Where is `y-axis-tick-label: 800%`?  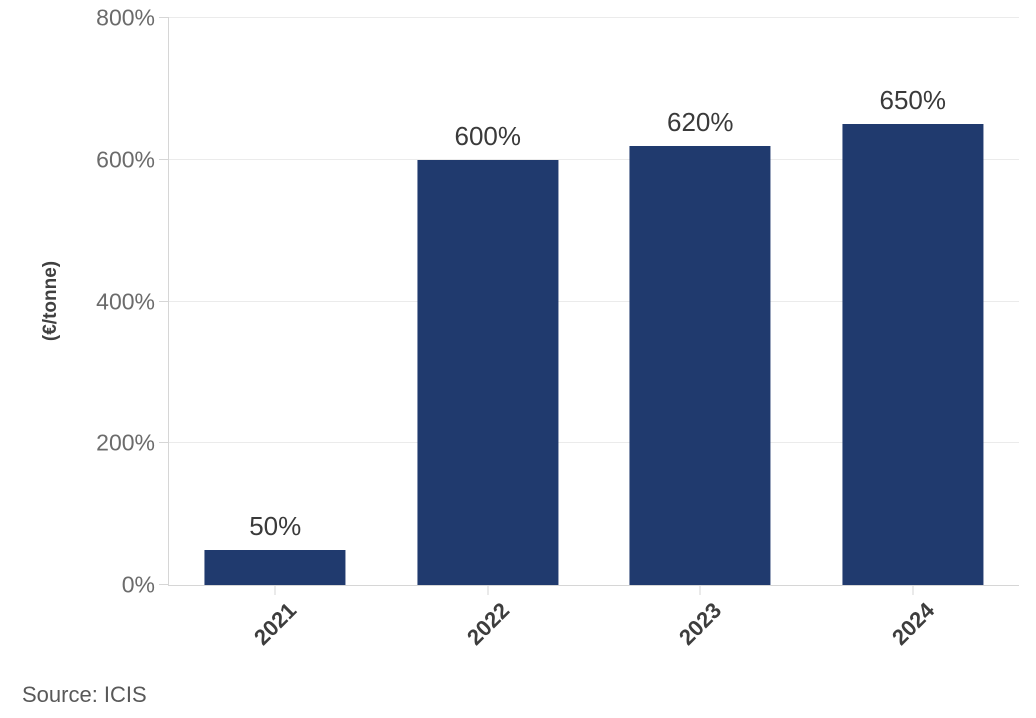 y-axis-tick-label: 800% is located at coordinates (125, 17).